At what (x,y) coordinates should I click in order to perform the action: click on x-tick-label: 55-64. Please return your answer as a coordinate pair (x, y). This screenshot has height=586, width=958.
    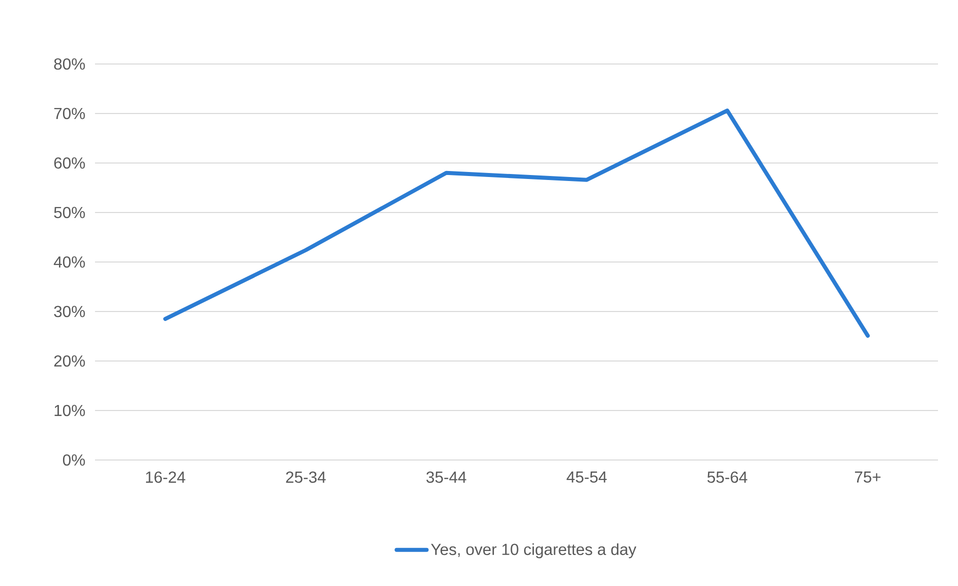
    Looking at the image, I should click on (727, 477).